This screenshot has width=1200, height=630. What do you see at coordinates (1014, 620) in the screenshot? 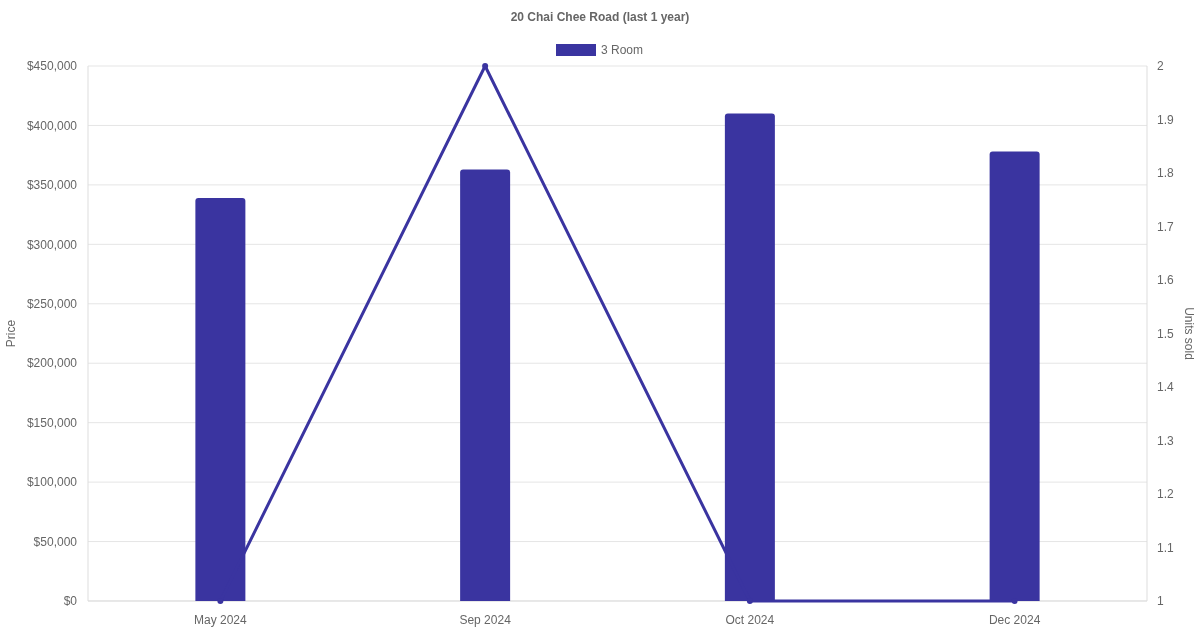
I see `x-tick-label: Dec 2024` at bounding box center [1014, 620].